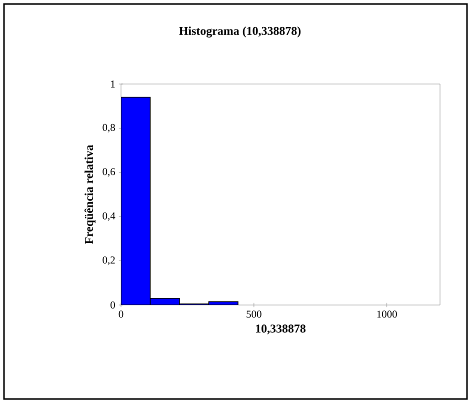 The image size is (471, 403). What do you see at coordinates (254, 314) in the screenshot?
I see `x-tick-label: 500` at bounding box center [254, 314].